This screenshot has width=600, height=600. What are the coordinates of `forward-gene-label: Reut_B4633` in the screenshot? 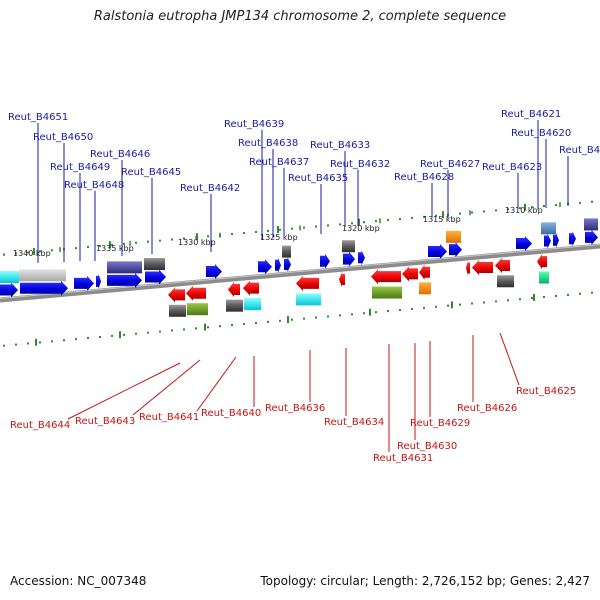 It's located at (340, 145).